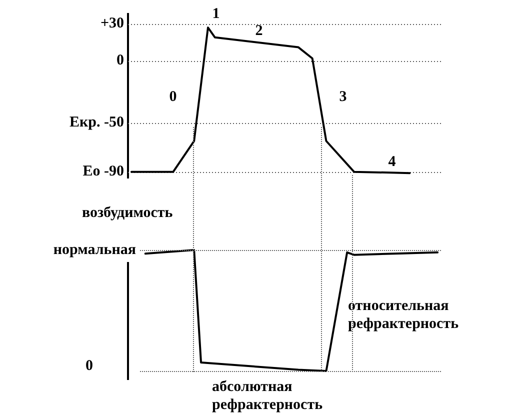 The image size is (513, 417). Describe the element at coordinates (94, 250) in the screenshot. I see `text: нормальная` at that location.